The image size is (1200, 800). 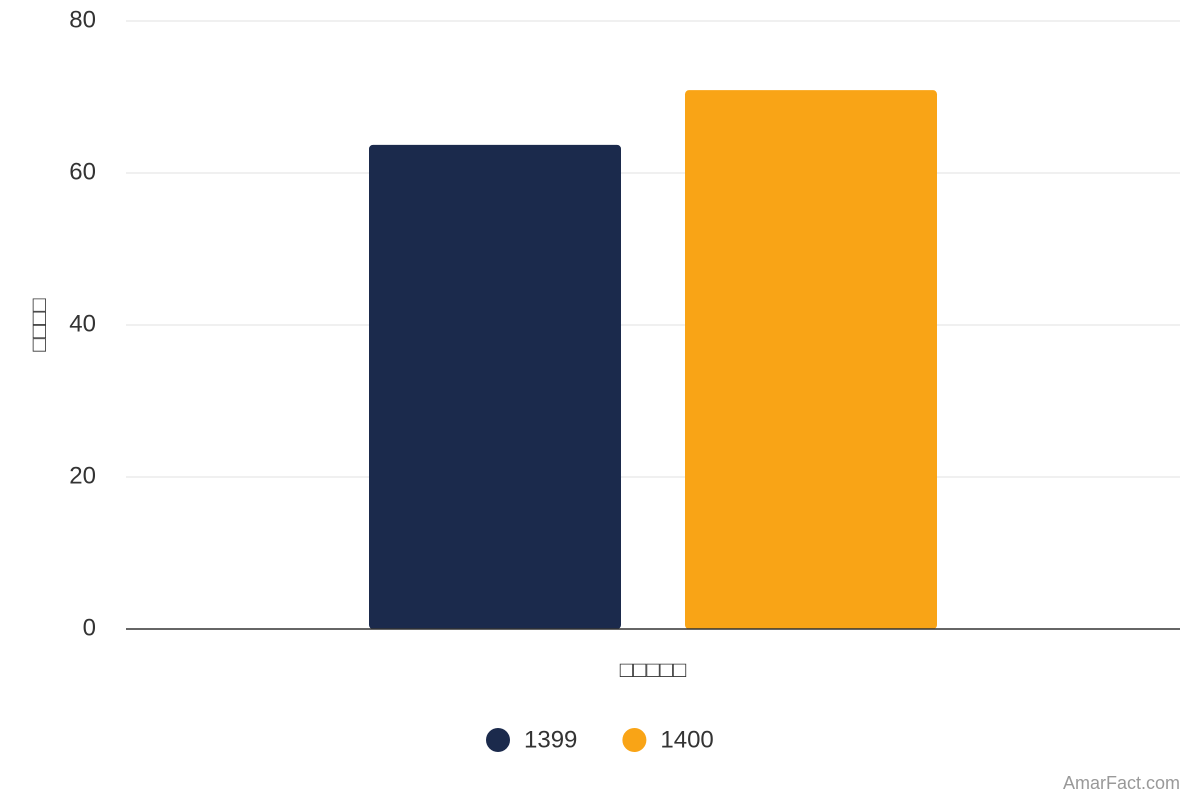 What do you see at coordinates (89, 627) in the screenshot?
I see `y-tick-label: 0` at bounding box center [89, 627].